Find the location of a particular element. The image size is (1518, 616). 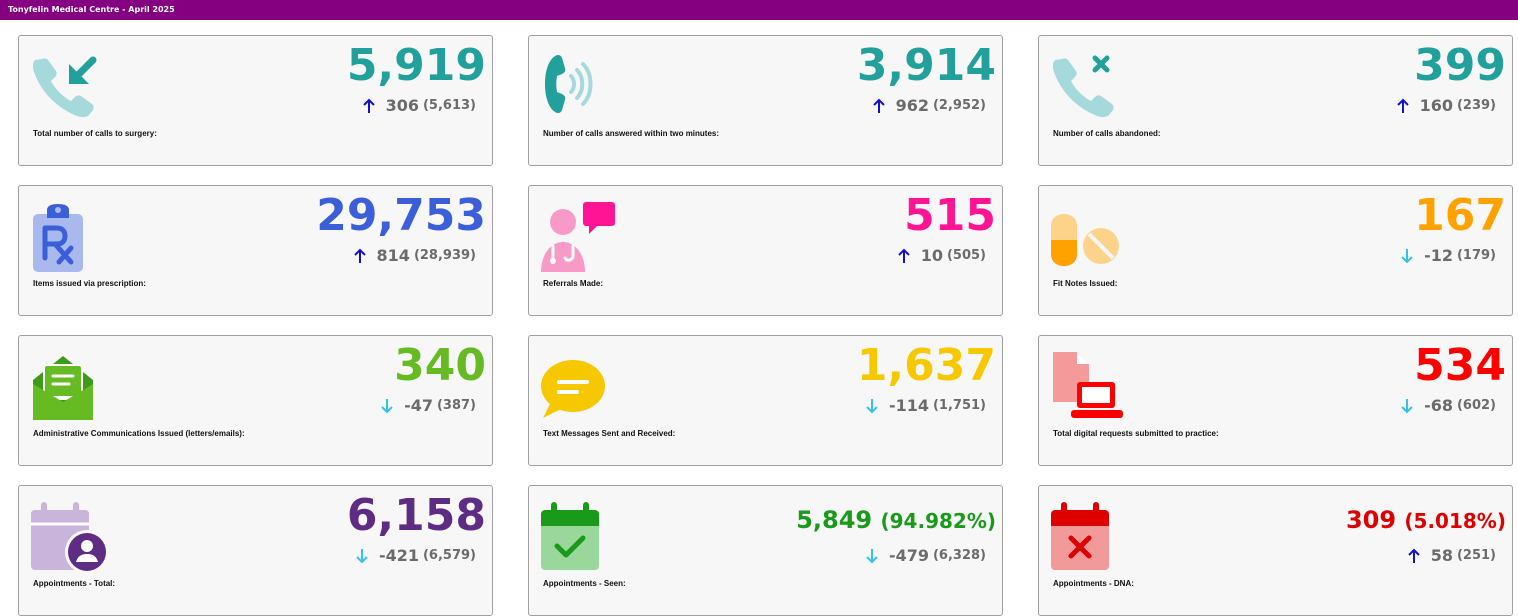

kpi-card-calls-abandoned: 399 160 (239) Number of calls abandoned: is located at coordinates (1275, 100).